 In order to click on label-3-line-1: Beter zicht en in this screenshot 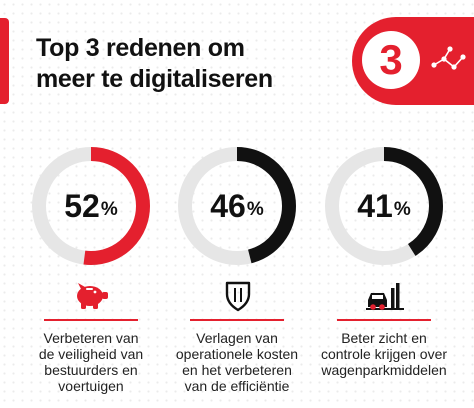, I will do `click(384, 338)`.